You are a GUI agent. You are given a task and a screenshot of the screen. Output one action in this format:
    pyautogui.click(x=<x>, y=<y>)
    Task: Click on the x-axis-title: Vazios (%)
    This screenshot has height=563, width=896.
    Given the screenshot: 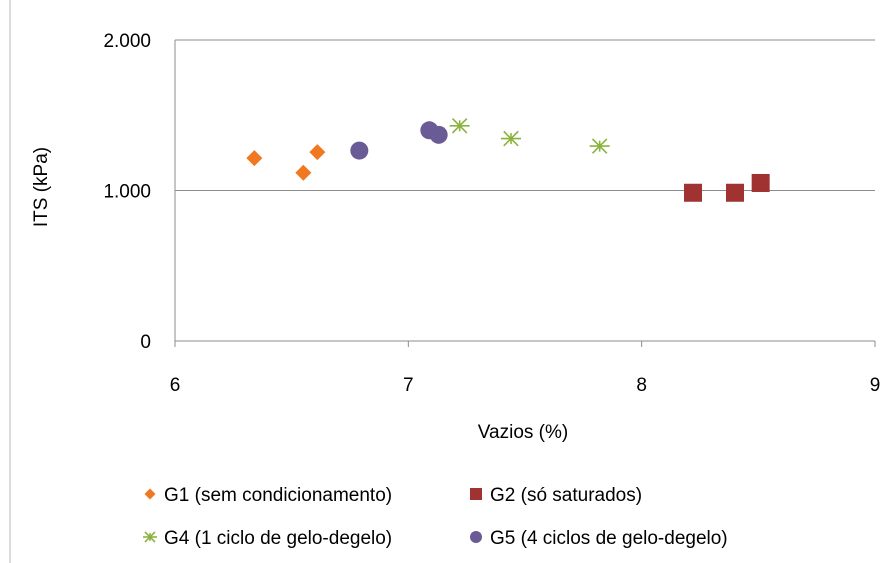 What is the action you would take?
    pyautogui.click(x=523, y=432)
    